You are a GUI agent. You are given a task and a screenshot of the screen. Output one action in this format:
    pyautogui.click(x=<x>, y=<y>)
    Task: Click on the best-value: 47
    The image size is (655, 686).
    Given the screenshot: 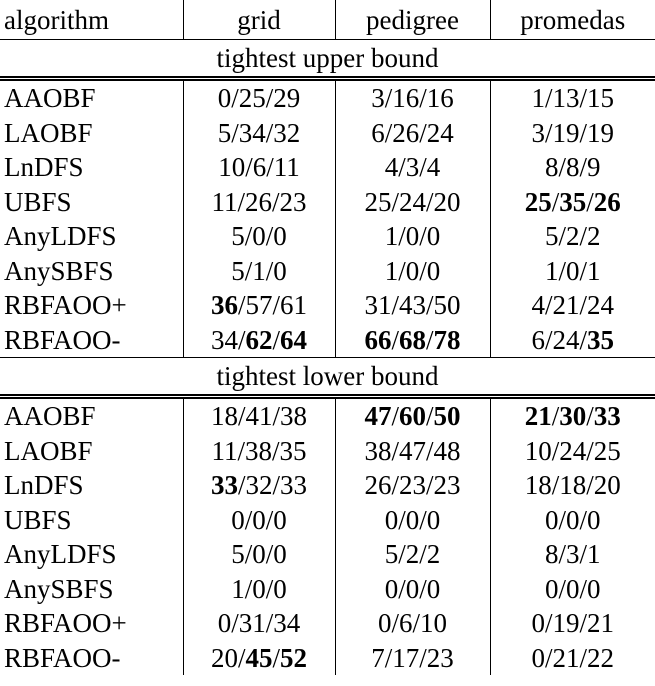 What is the action you would take?
    pyautogui.click(x=378, y=416)
    